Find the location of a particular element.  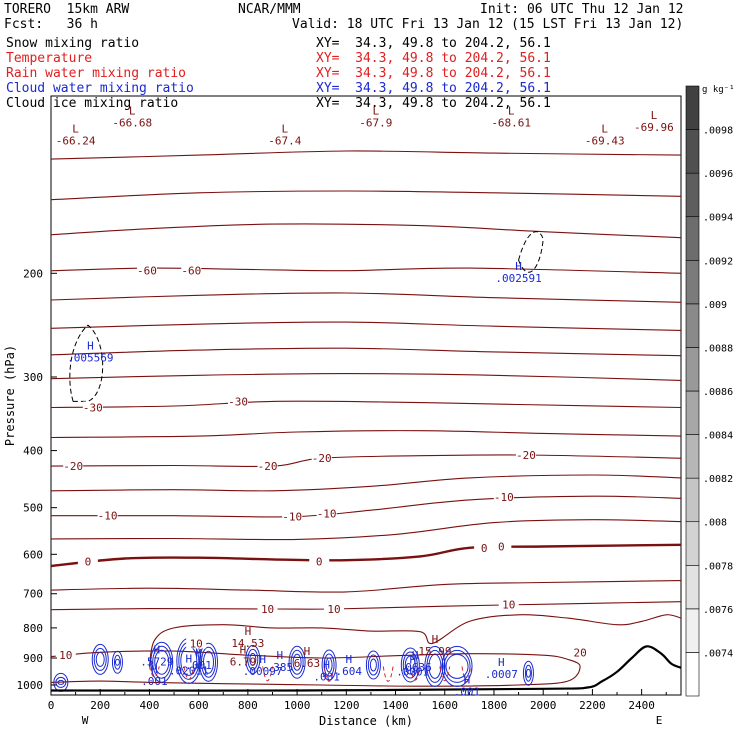

extremum-value: -69.43 is located at coordinates (605, 140).